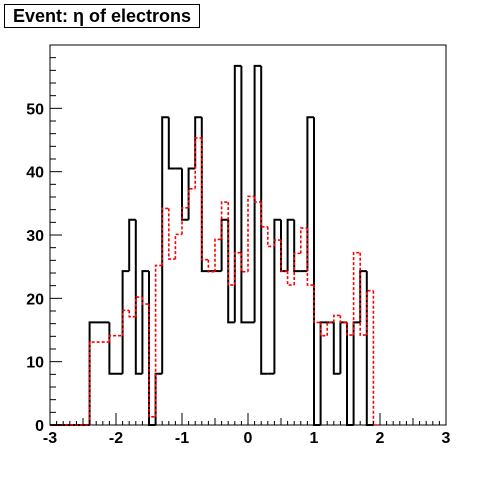 The image size is (496, 477). Describe the element at coordinates (248, 438) in the screenshot. I see `x-tick-label: 0` at that location.